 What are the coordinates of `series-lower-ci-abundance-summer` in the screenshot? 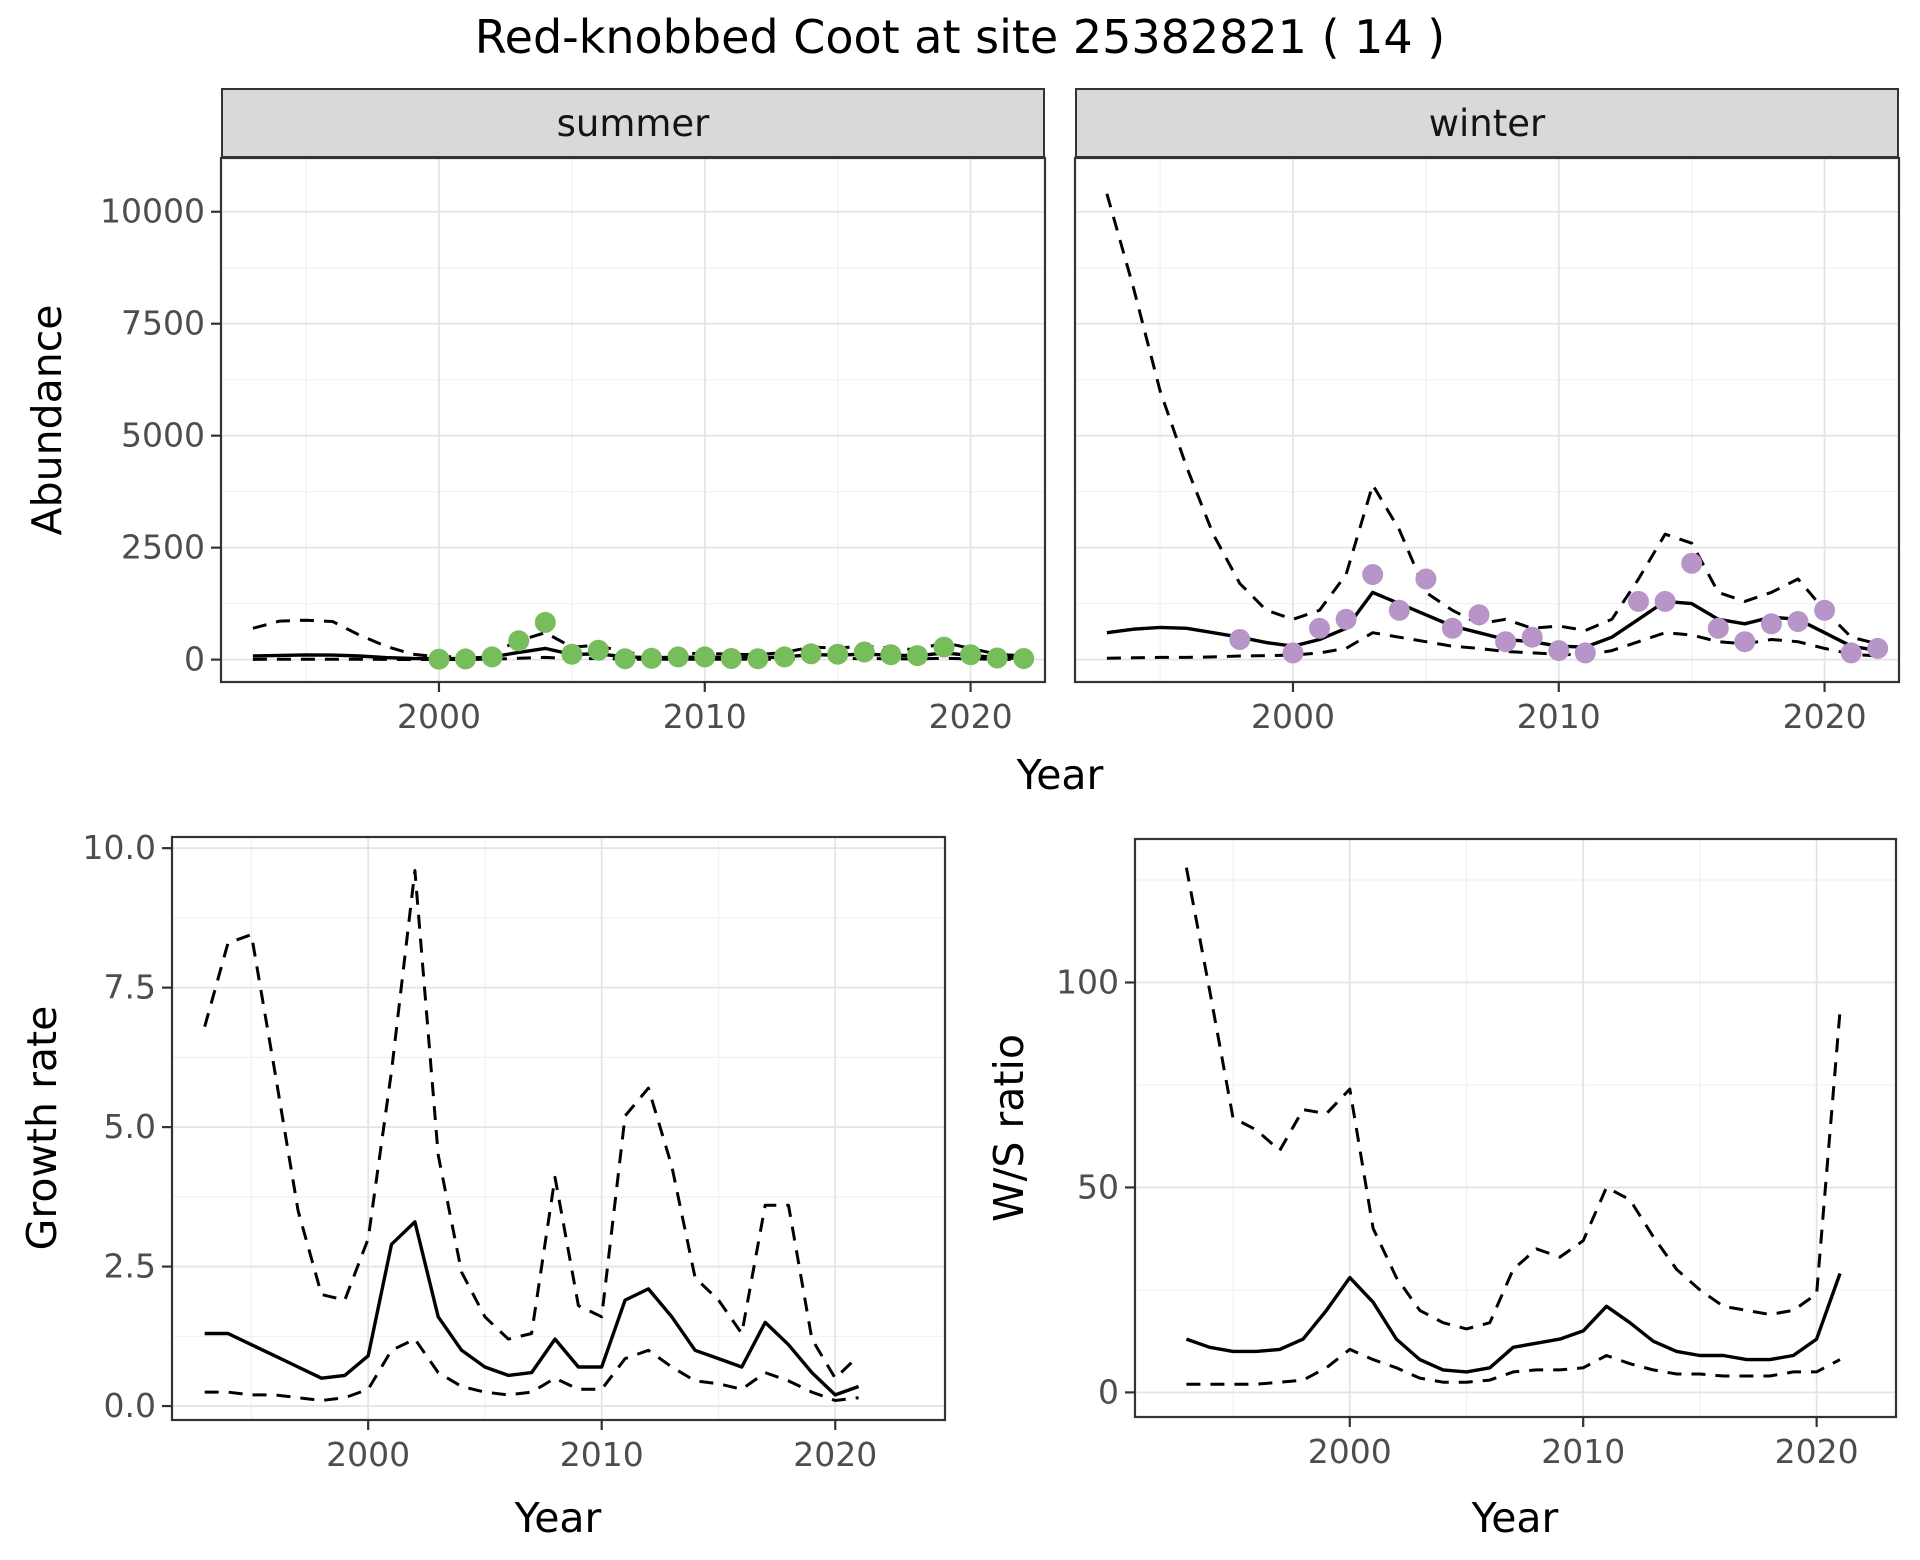 It's located at (638, 658).